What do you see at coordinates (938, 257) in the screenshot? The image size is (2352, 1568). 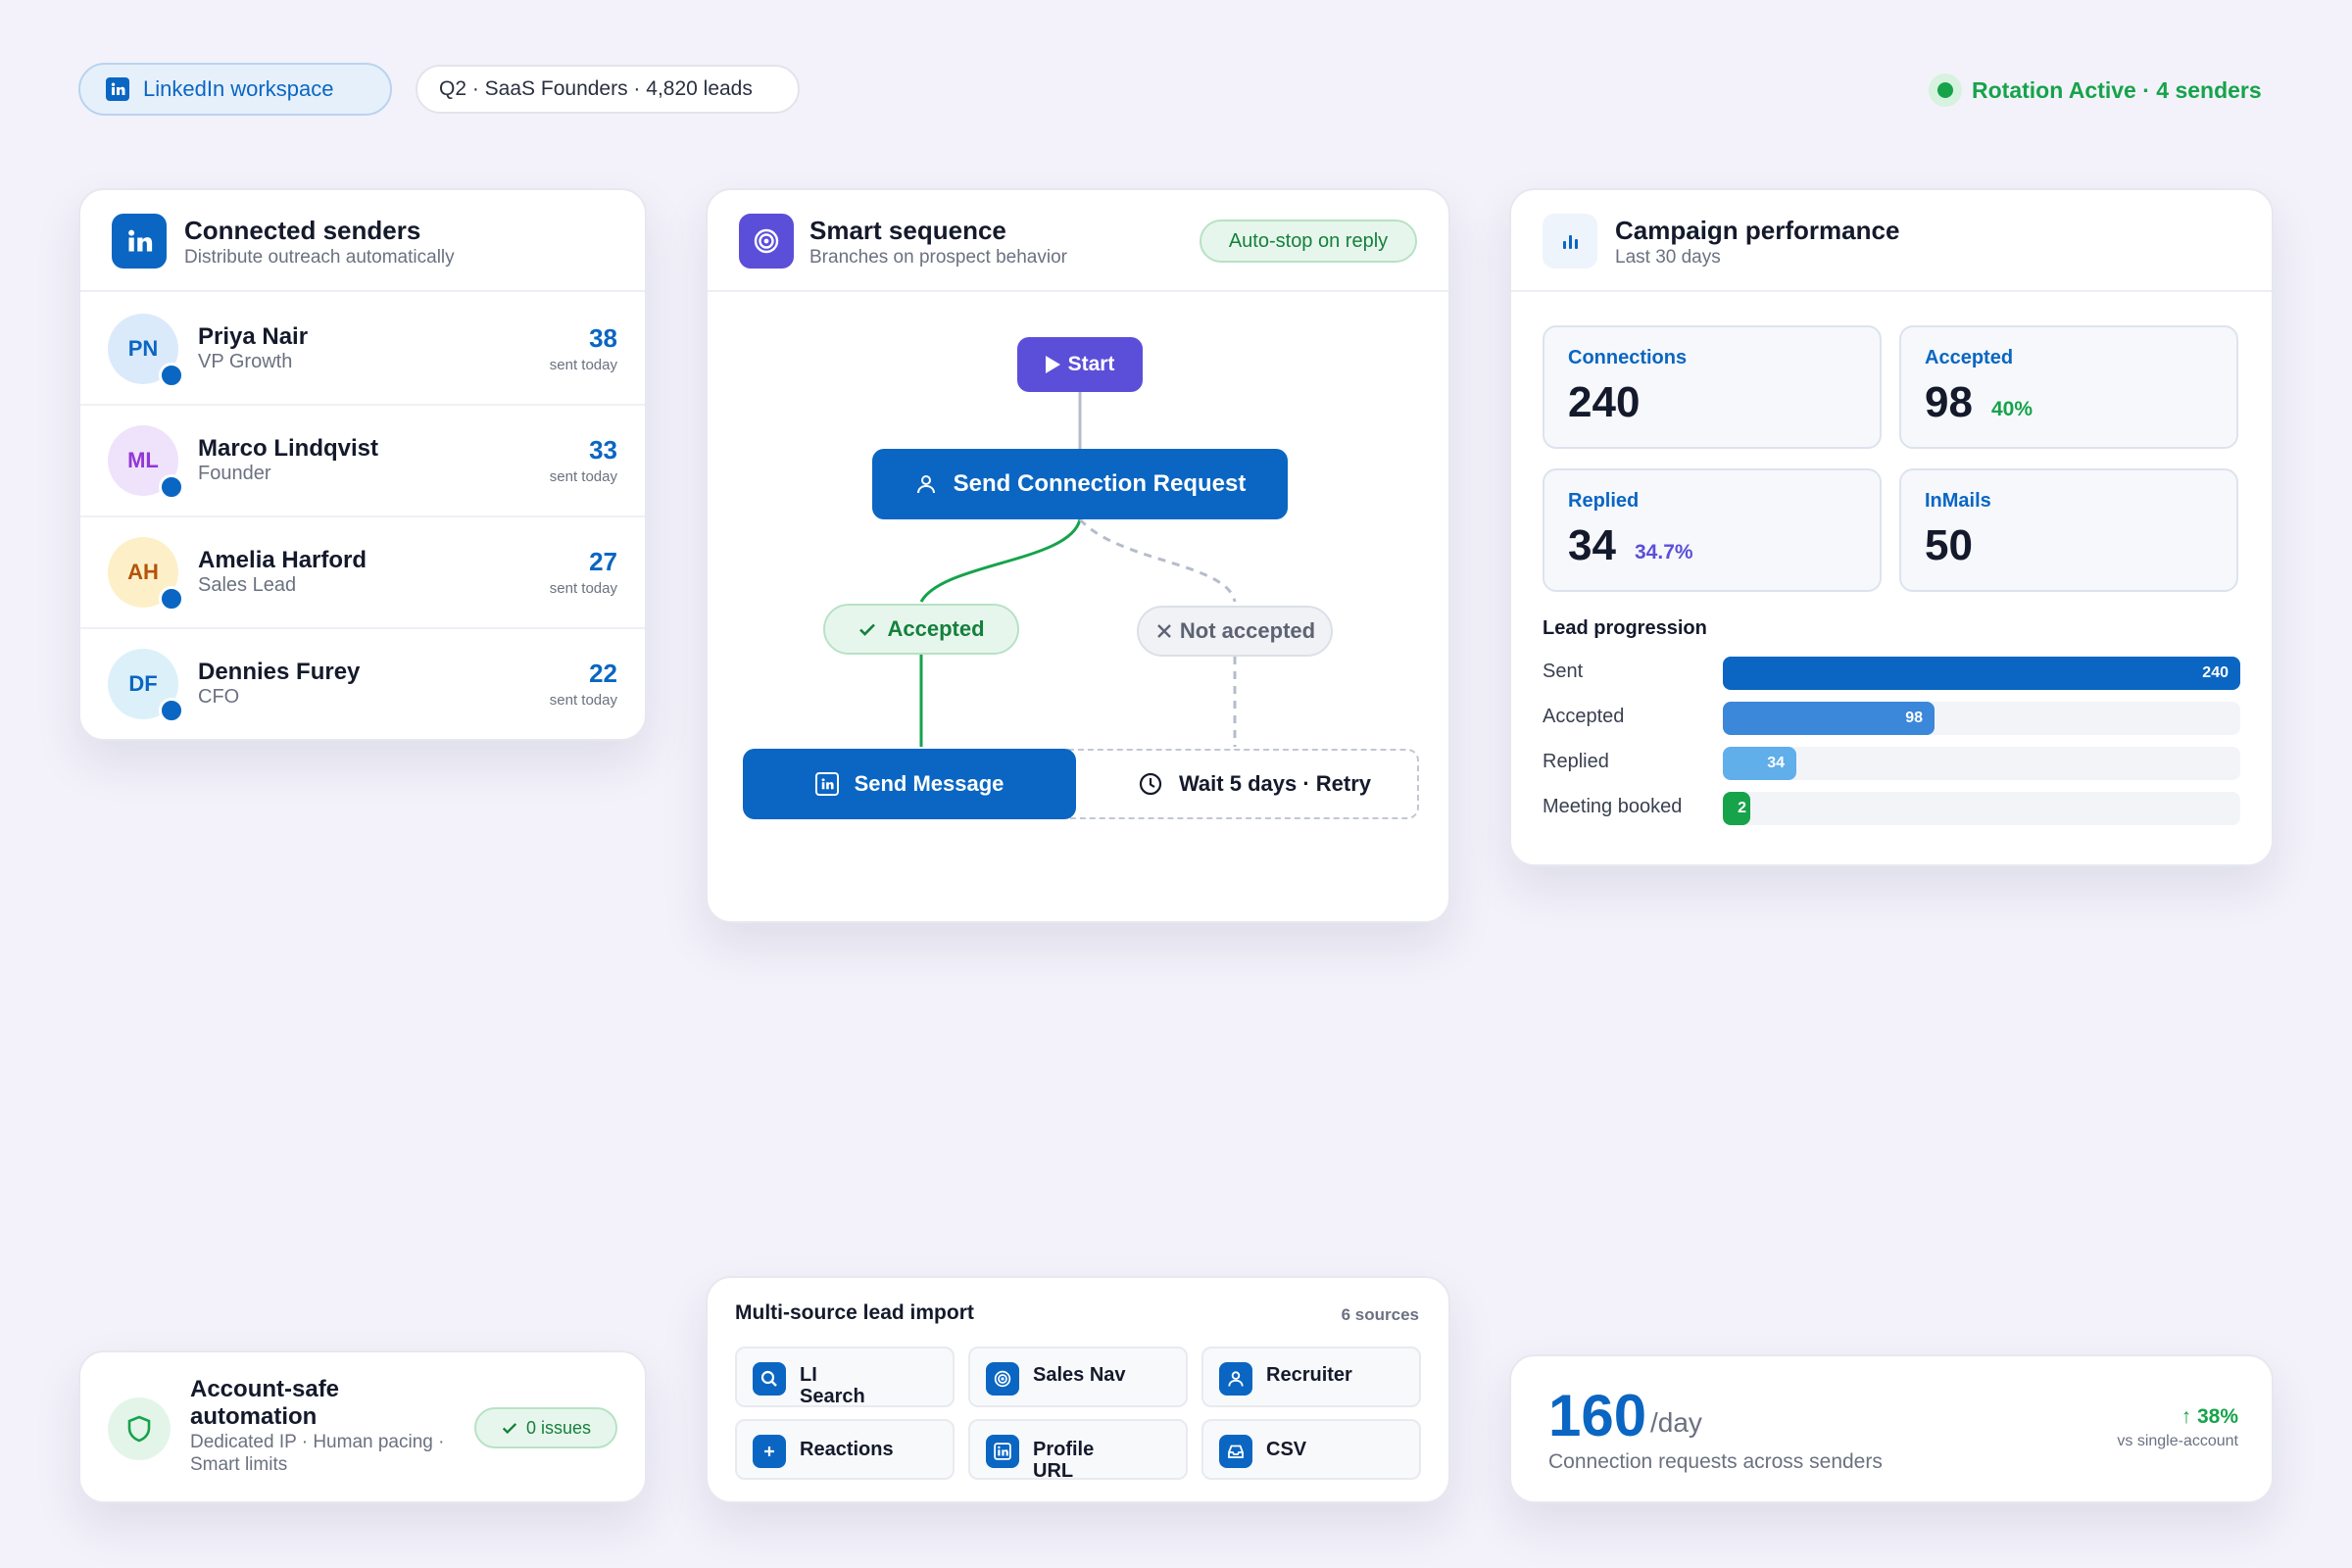 I see `sequence-subtitle: Branches on prospect behavior` at bounding box center [938, 257].